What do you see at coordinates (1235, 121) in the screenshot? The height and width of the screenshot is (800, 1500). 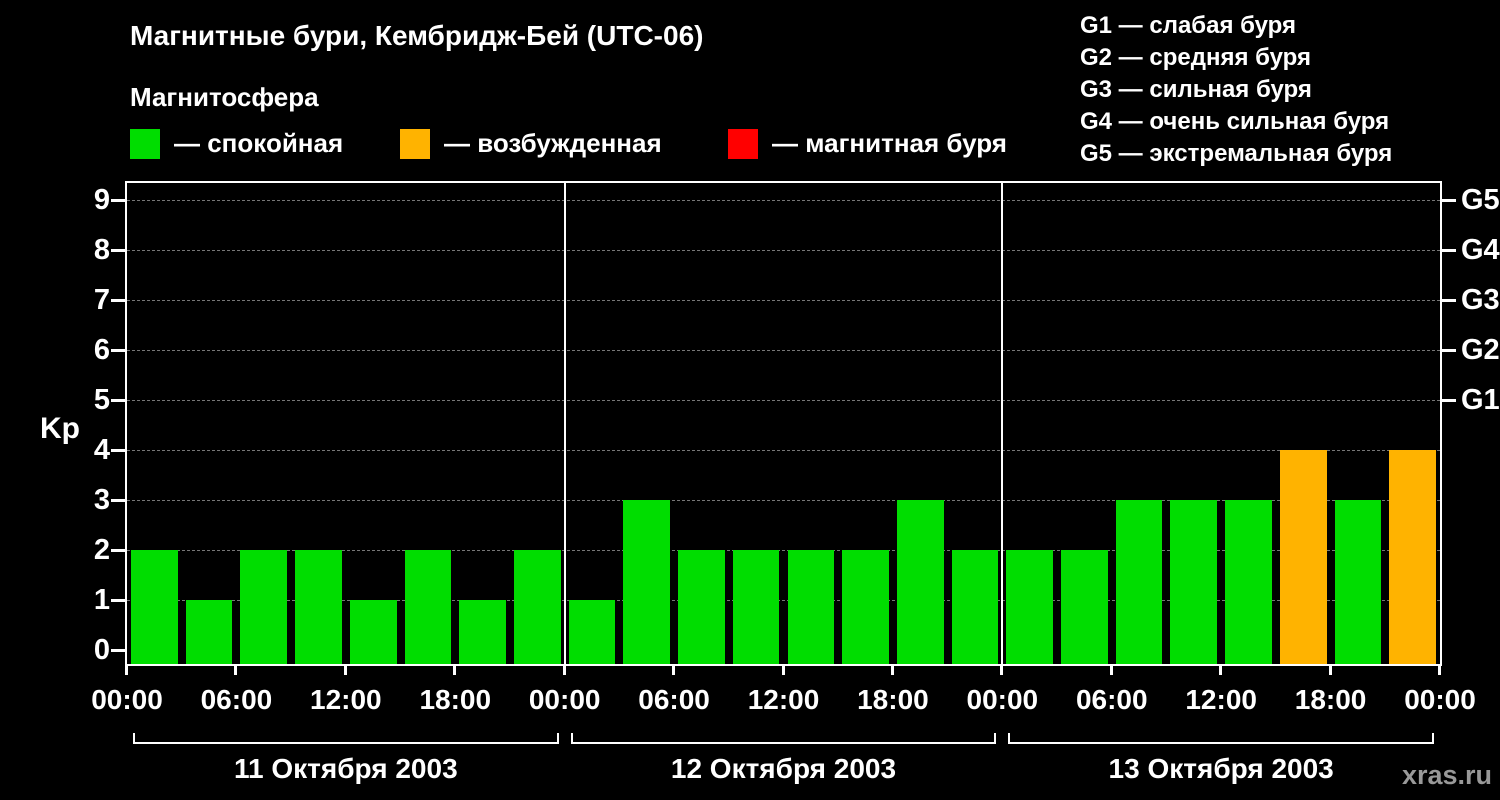 I see `g-scale-item: G4 — очень сильная буря` at bounding box center [1235, 121].